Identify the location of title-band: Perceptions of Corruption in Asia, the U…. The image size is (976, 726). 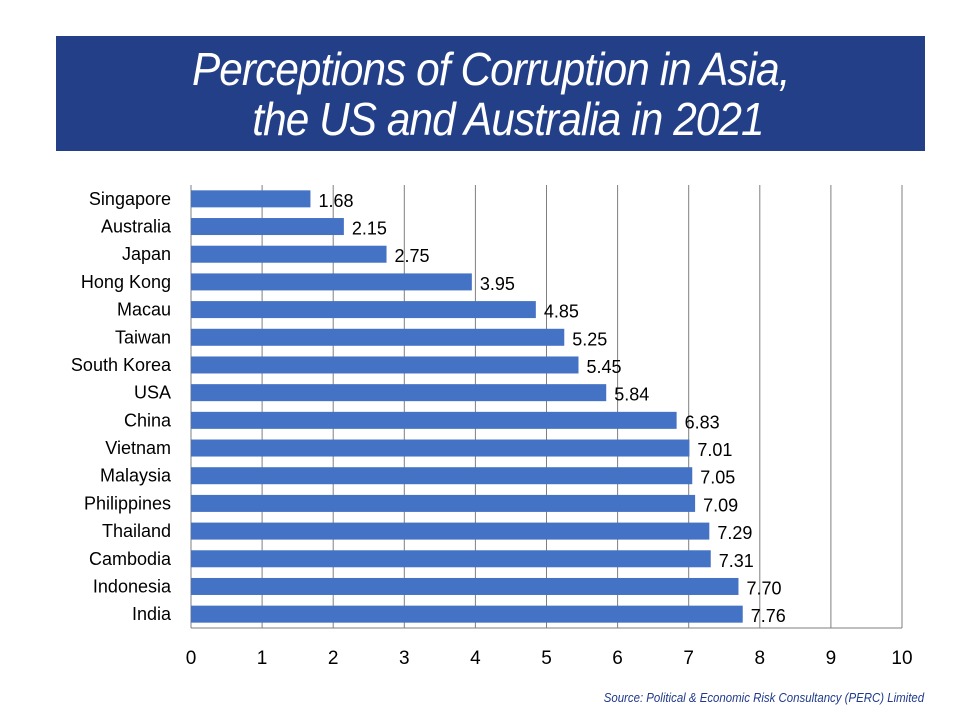
(490, 93).